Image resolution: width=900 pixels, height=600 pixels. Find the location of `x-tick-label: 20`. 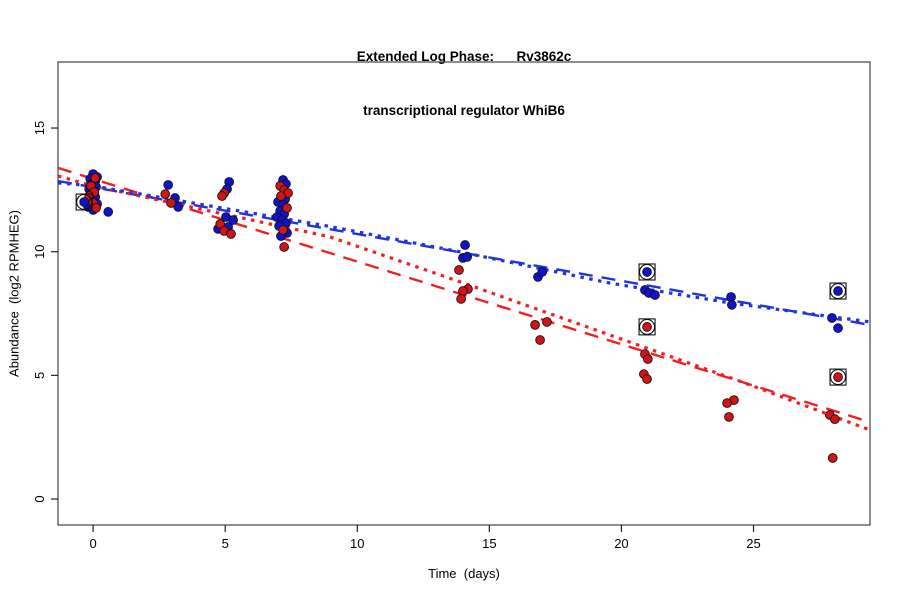

x-tick-label: 20 is located at coordinates (621, 543).